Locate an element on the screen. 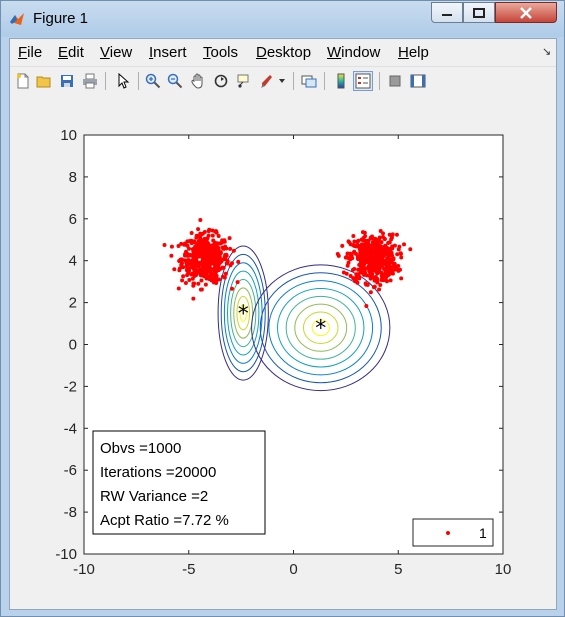  minimize-button is located at coordinates (447, 12).